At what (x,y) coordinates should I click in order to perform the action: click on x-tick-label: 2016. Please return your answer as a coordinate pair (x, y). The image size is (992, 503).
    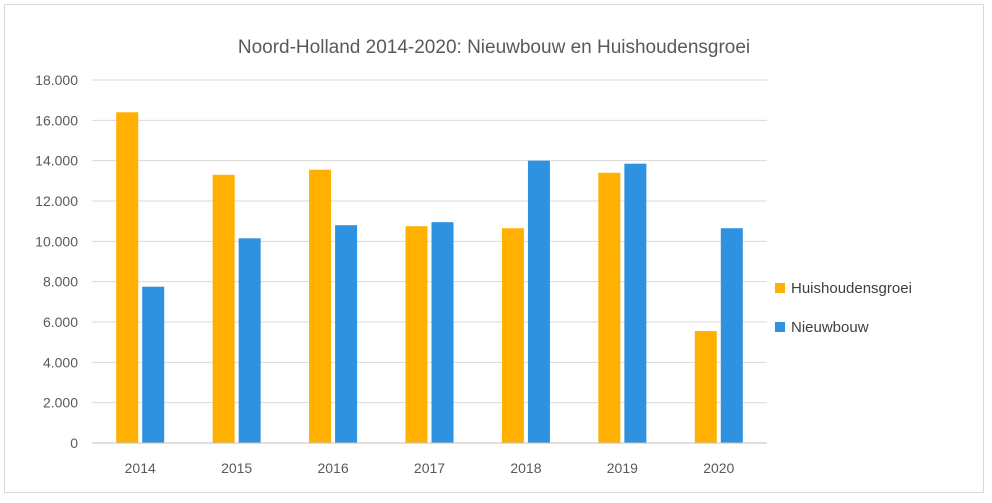
    Looking at the image, I should click on (332, 468).